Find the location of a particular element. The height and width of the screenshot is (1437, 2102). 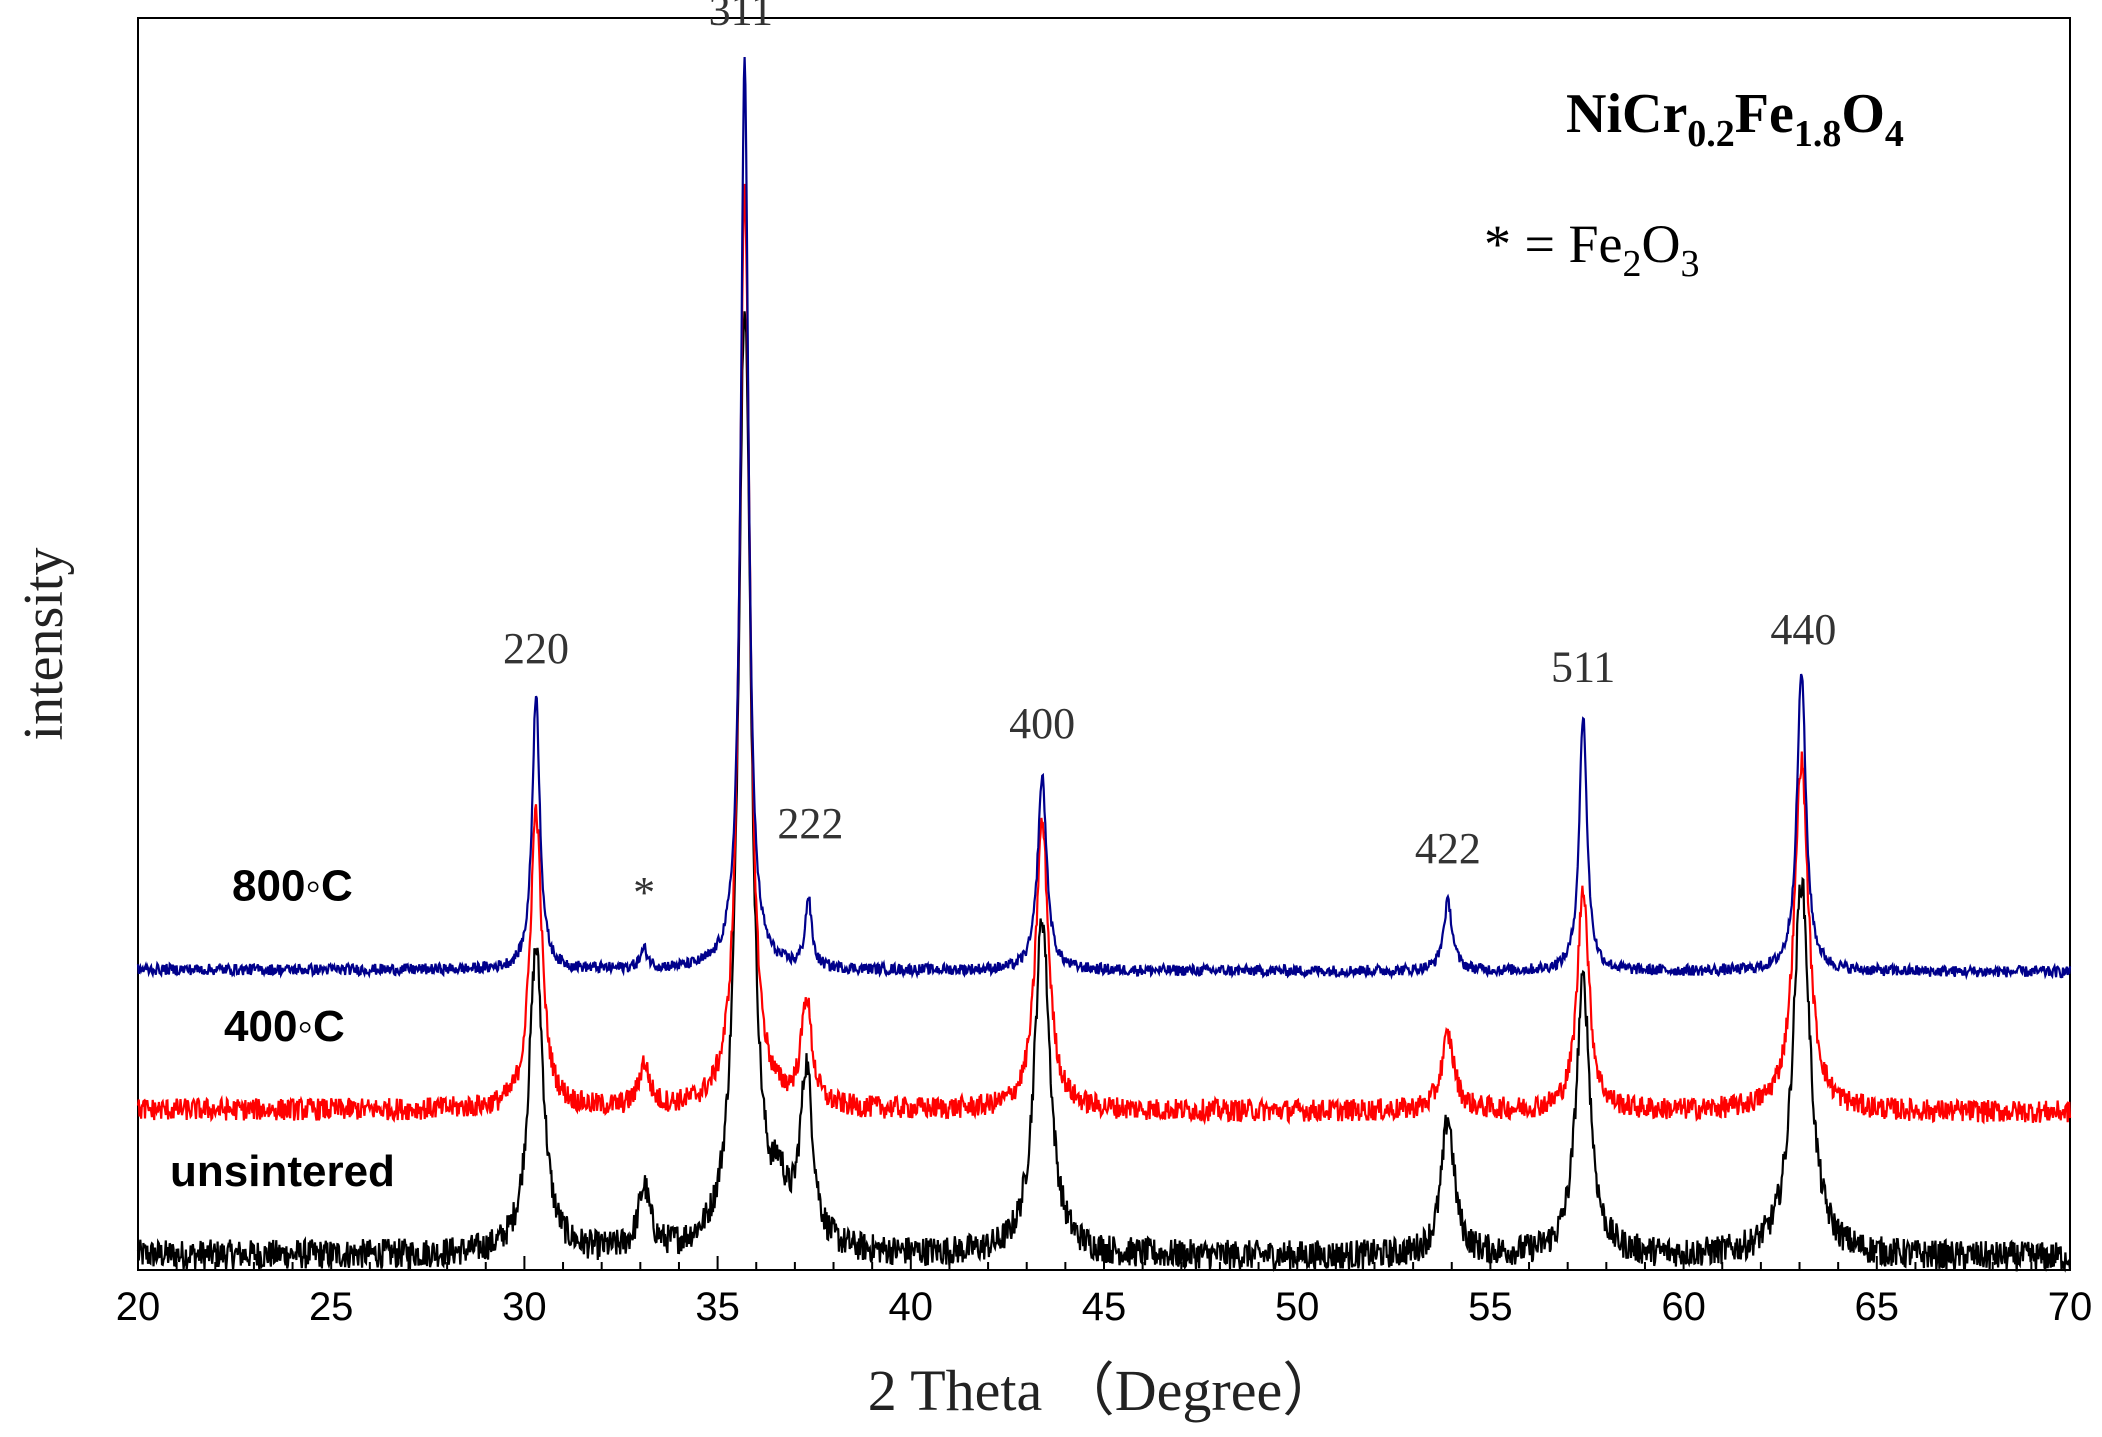

subscript: 2 is located at coordinates (1631, 264).